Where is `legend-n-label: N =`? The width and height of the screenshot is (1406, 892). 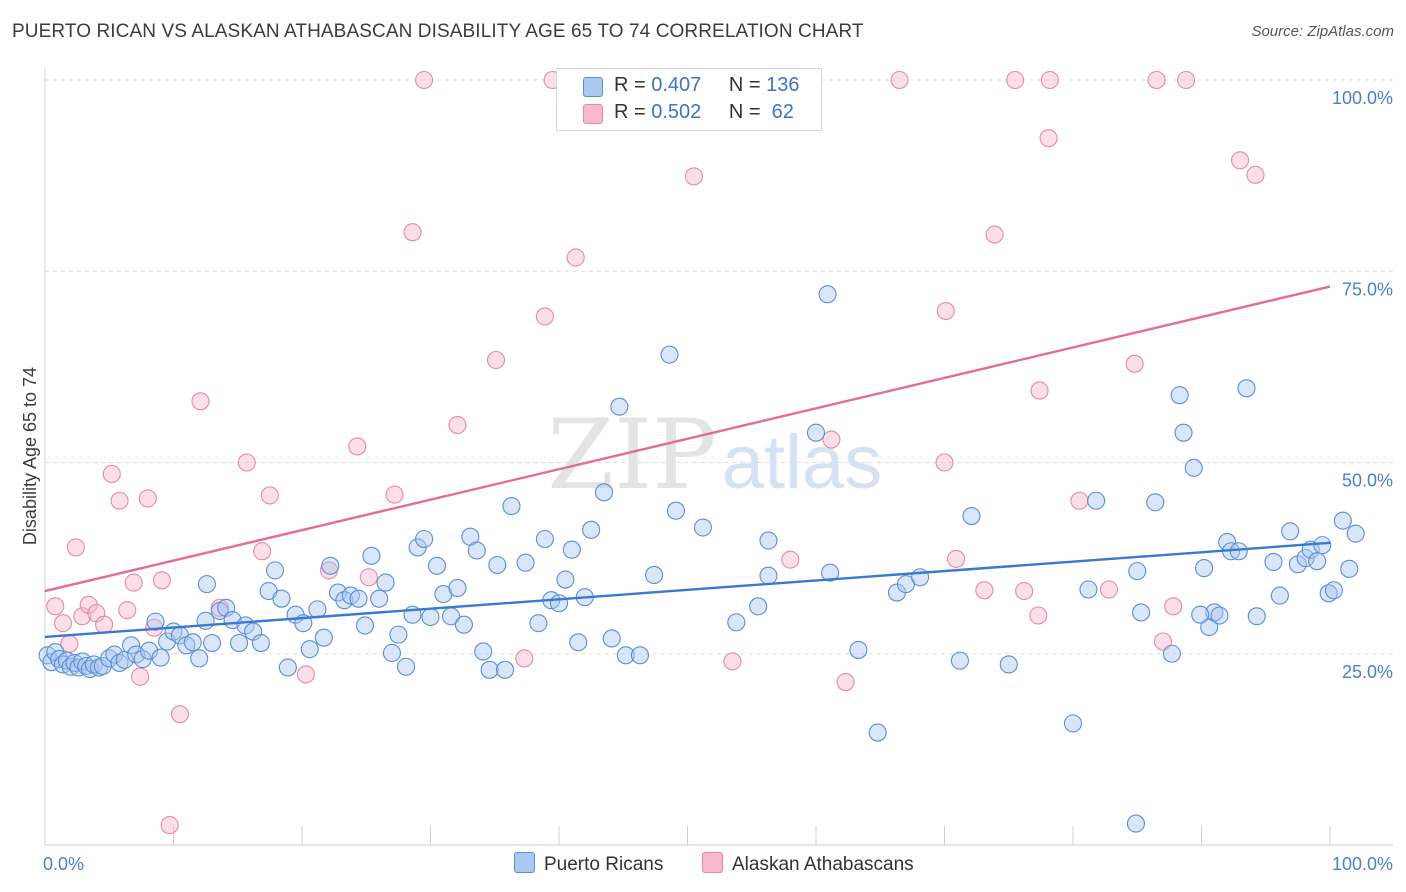 legend-n-label: N = is located at coordinates (747, 112).